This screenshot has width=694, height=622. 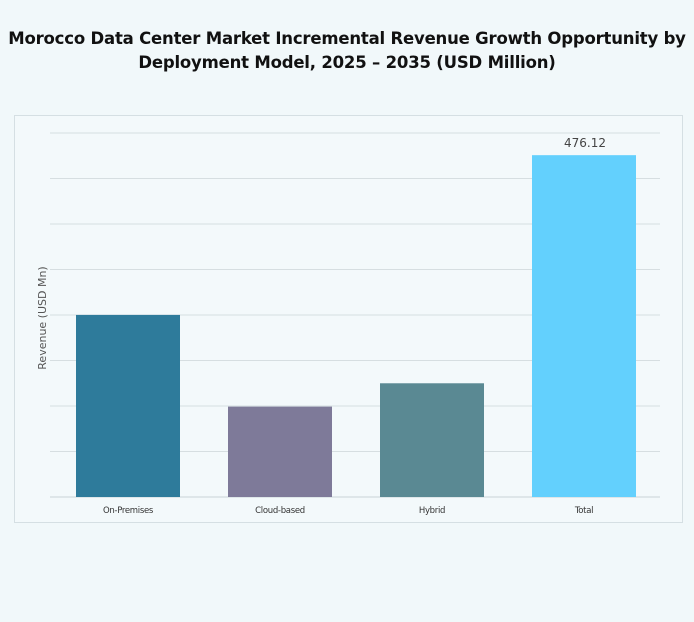 What do you see at coordinates (432, 440) in the screenshot?
I see `bar-hybrid` at bounding box center [432, 440].